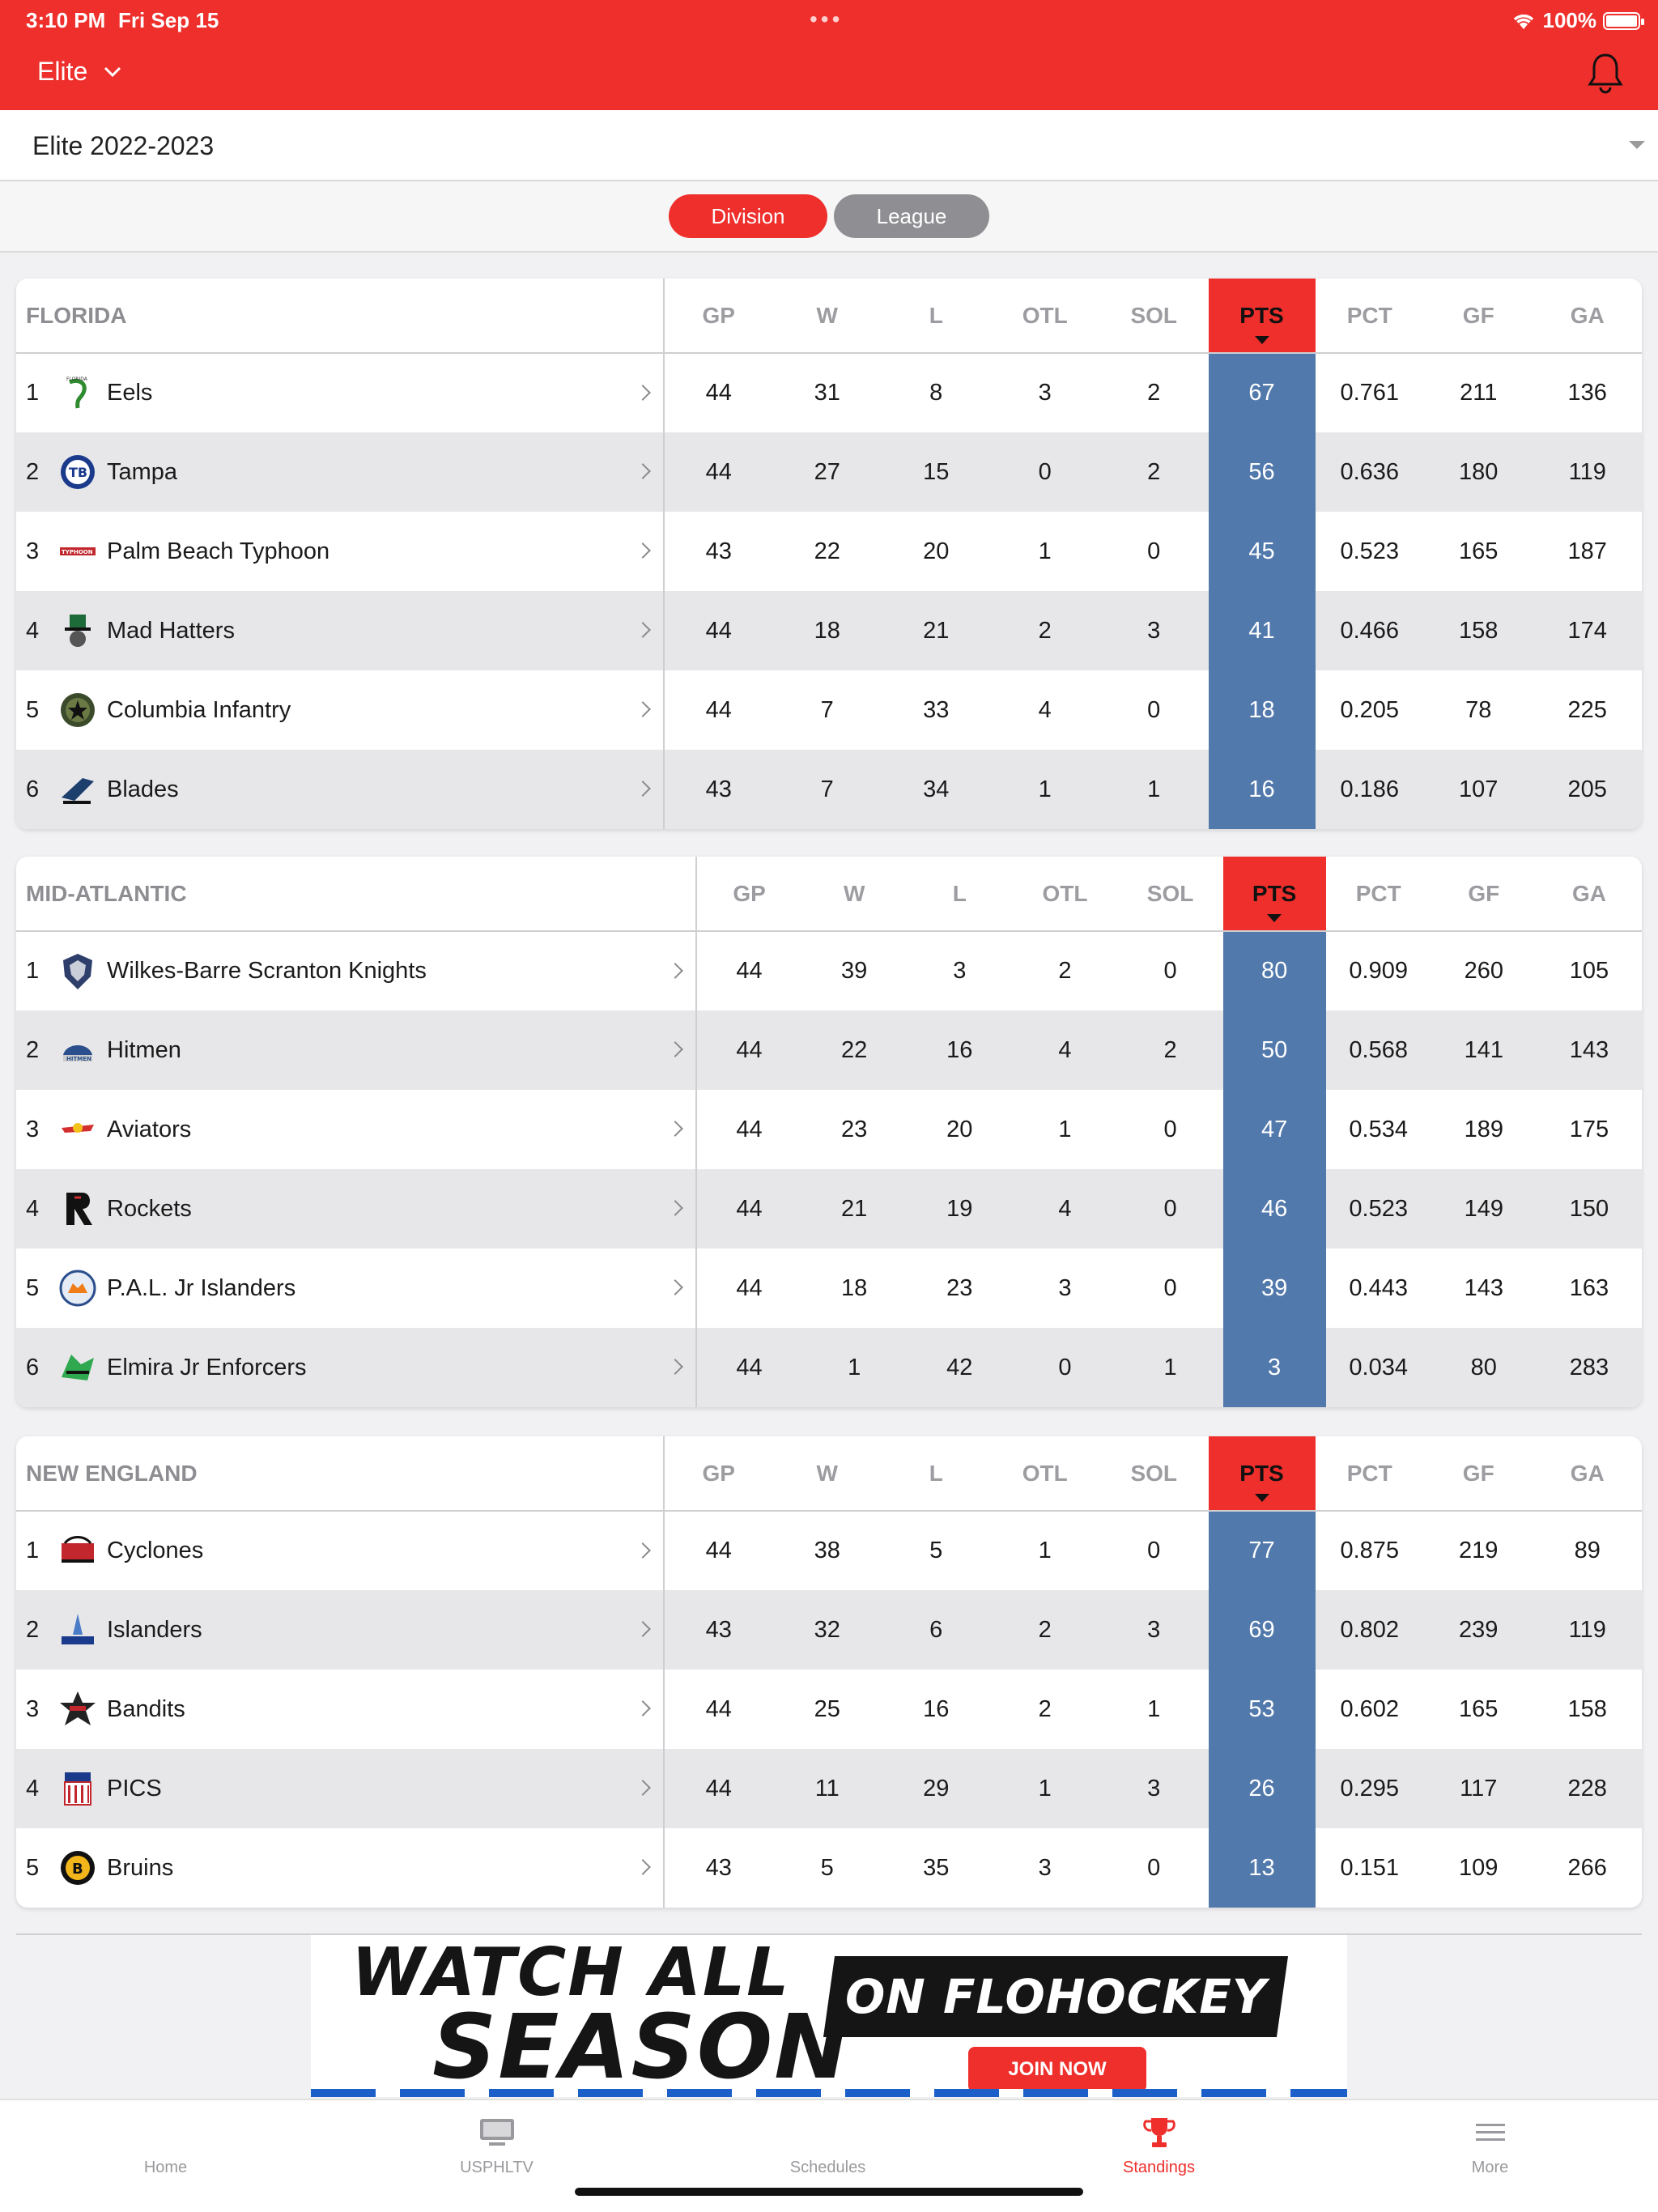 This screenshot has height=2212, width=1658. I want to click on team-cell: 2 Islanders, so click(340, 1630).